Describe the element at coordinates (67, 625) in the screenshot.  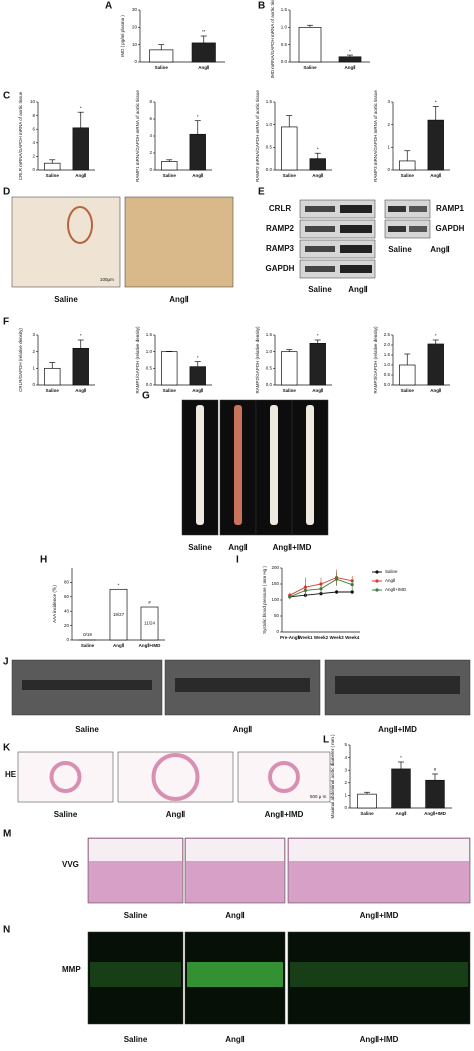
I see `y-tick-label: 20` at that location.